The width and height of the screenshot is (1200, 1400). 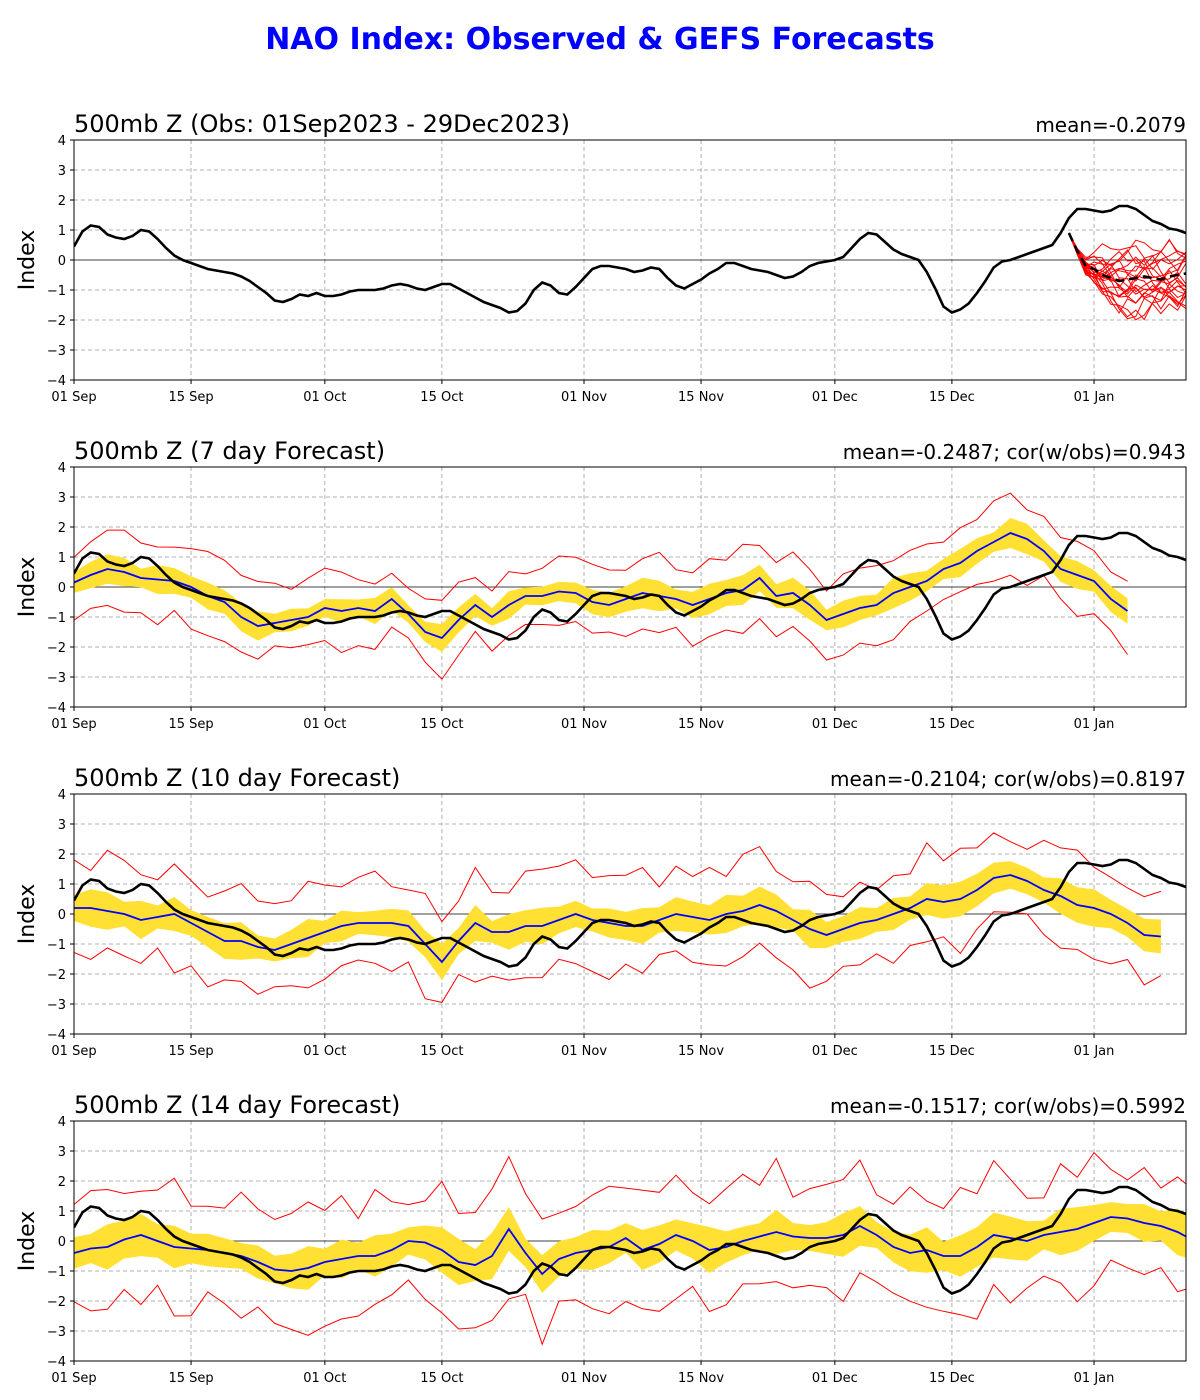 I want to click on panel-title: 500mb Z (7 day Forecast), so click(x=229, y=451).